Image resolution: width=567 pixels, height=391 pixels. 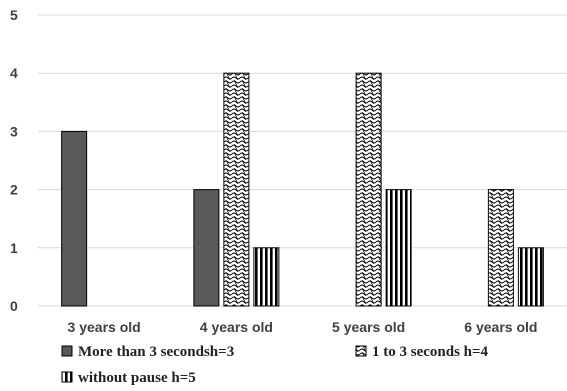 What do you see at coordinates (14, 131) in the screenshot?
I see `y-tick-label: 3` at bounding box center [14, 131].